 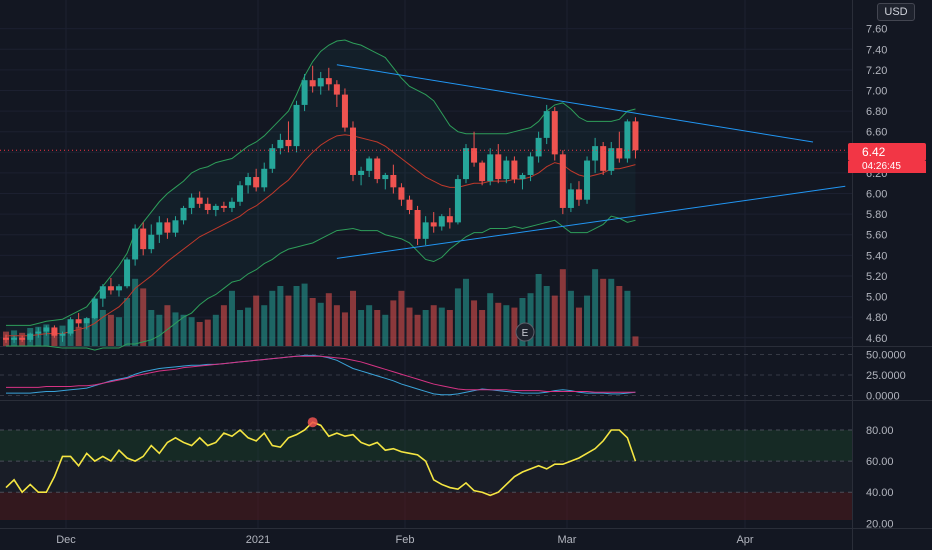 I want to click on oscillator-tick-label: 80.00, so click(x=880, y=431).